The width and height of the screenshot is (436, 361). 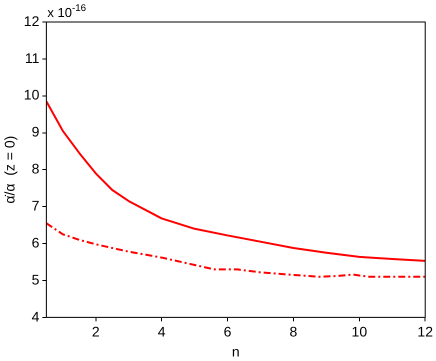 What do you see at coordinates (32, 94) in the screenshot?
I see `y-tick-label: 10` at bounding box center [32, 94].